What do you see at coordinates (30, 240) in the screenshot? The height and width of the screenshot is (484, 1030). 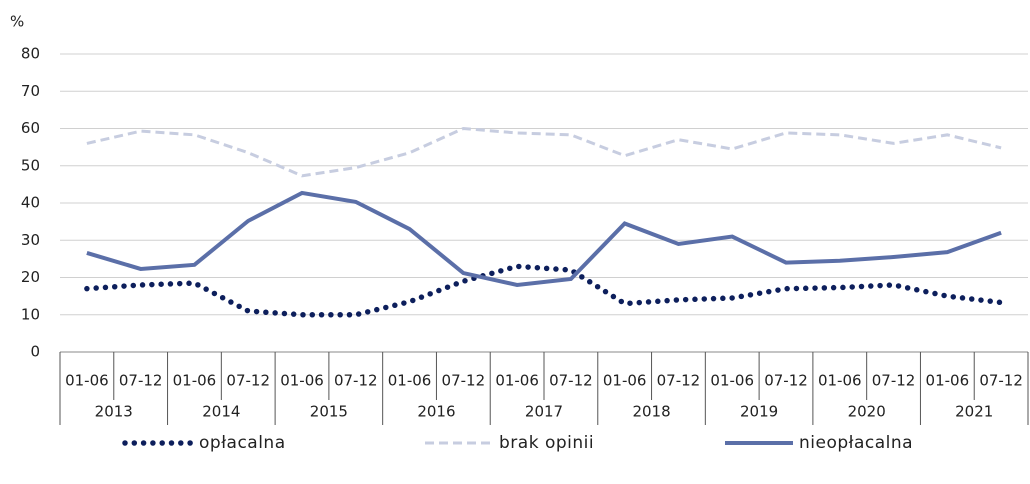 I see `y-tick-label: 30` at bounding box center [30, 240].